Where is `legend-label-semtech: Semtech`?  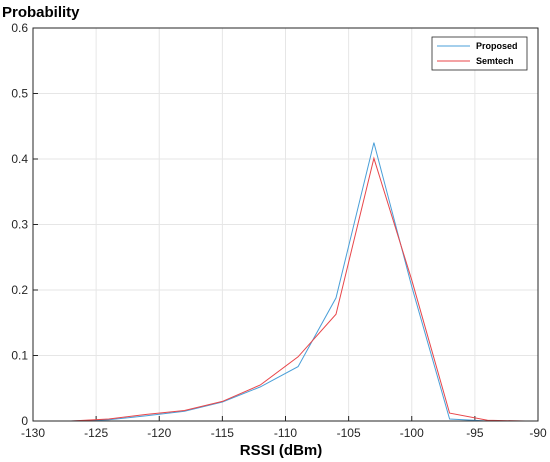
legend-label-semtech: Semtech is located at coordinates (495, 61).